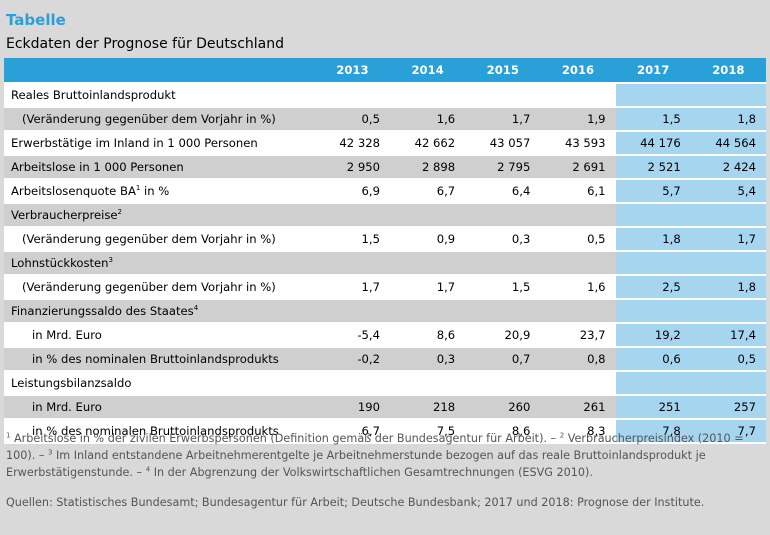  I want to click on table-title: Eckdaten der Prognose für Deutschland, so click(145, 44).